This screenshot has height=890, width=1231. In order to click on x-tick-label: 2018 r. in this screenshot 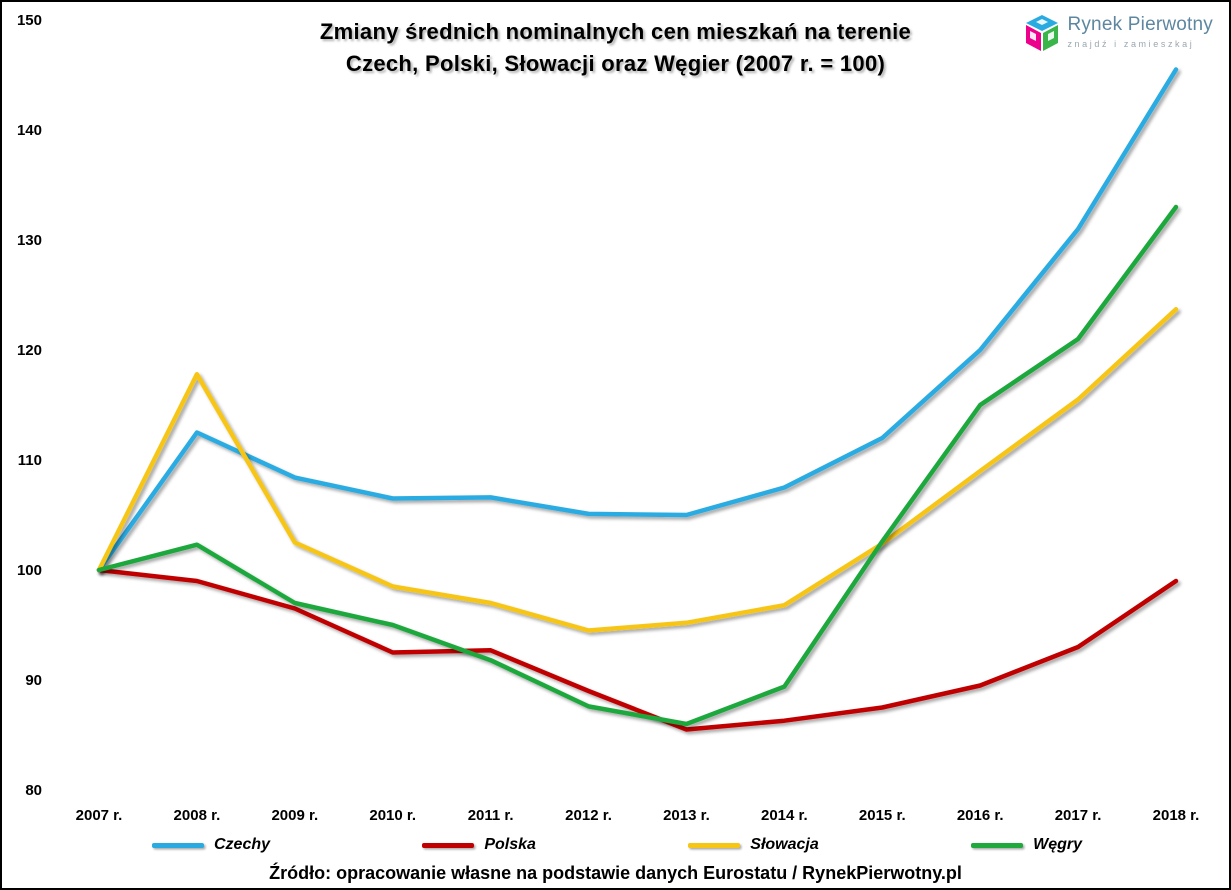, I will do `click(1176, 815)`.